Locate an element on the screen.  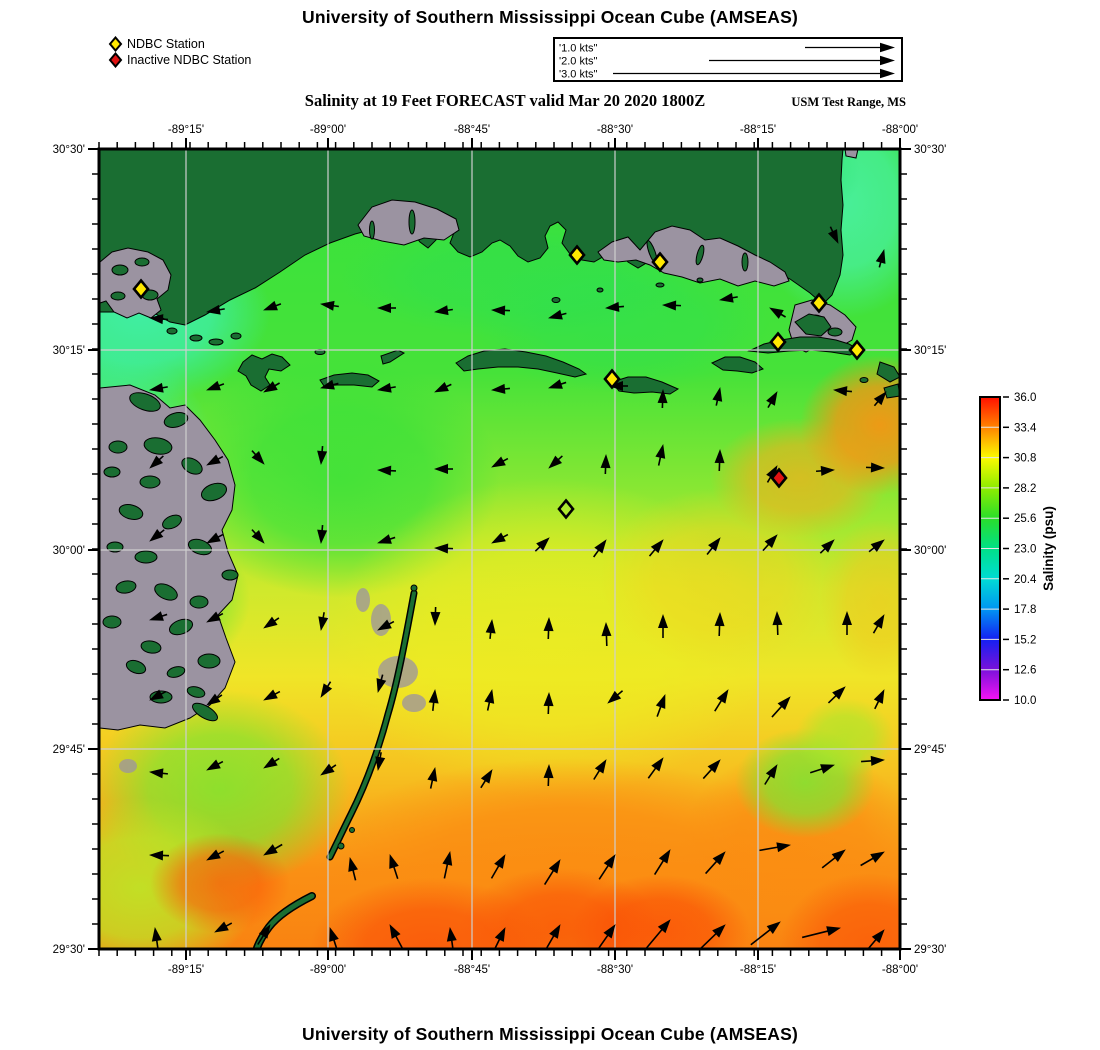
pearl-river-marsh is located at coordinates (135, 283).